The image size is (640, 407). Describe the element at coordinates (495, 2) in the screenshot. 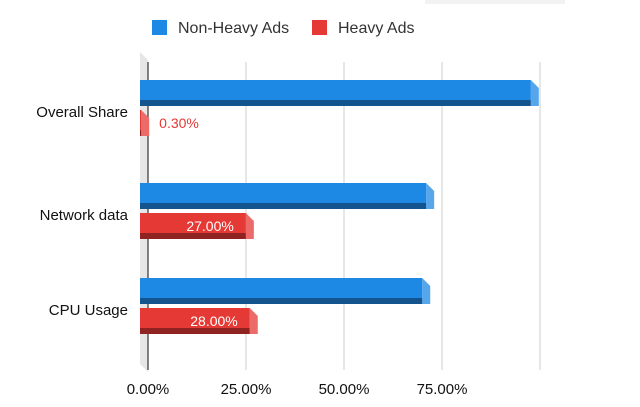

I see `top-strip` at that location.